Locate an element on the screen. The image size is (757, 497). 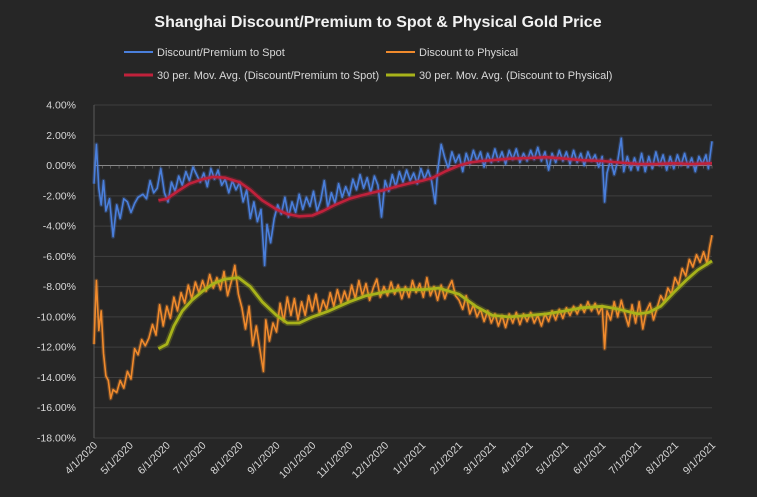
x-tick-label: 1/1/2021 is located at coordinates (409, 458).